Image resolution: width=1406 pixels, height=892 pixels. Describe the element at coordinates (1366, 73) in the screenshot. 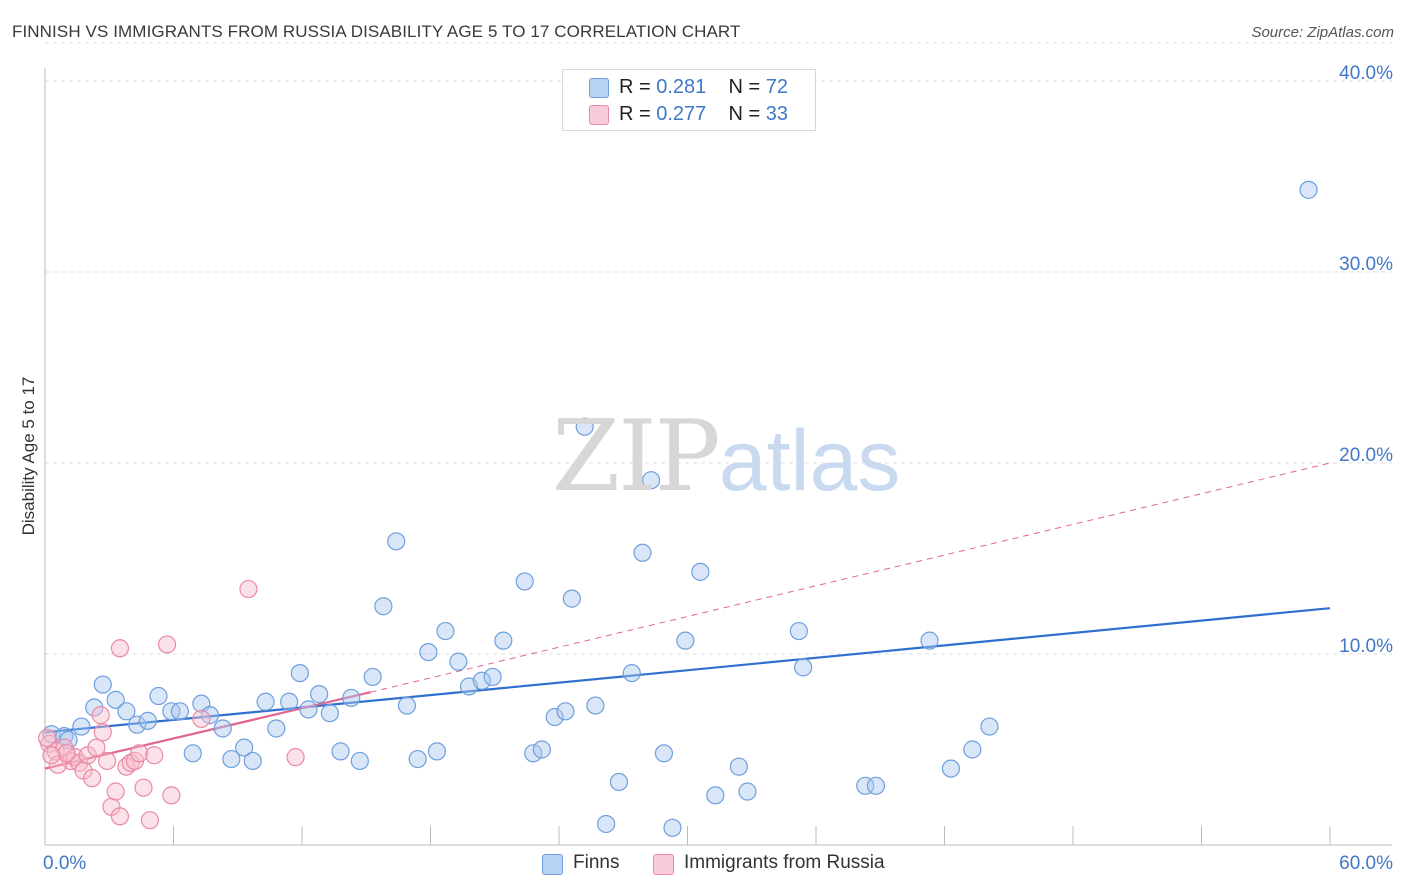

I see `y-tick-label: 40.0%` at that location.